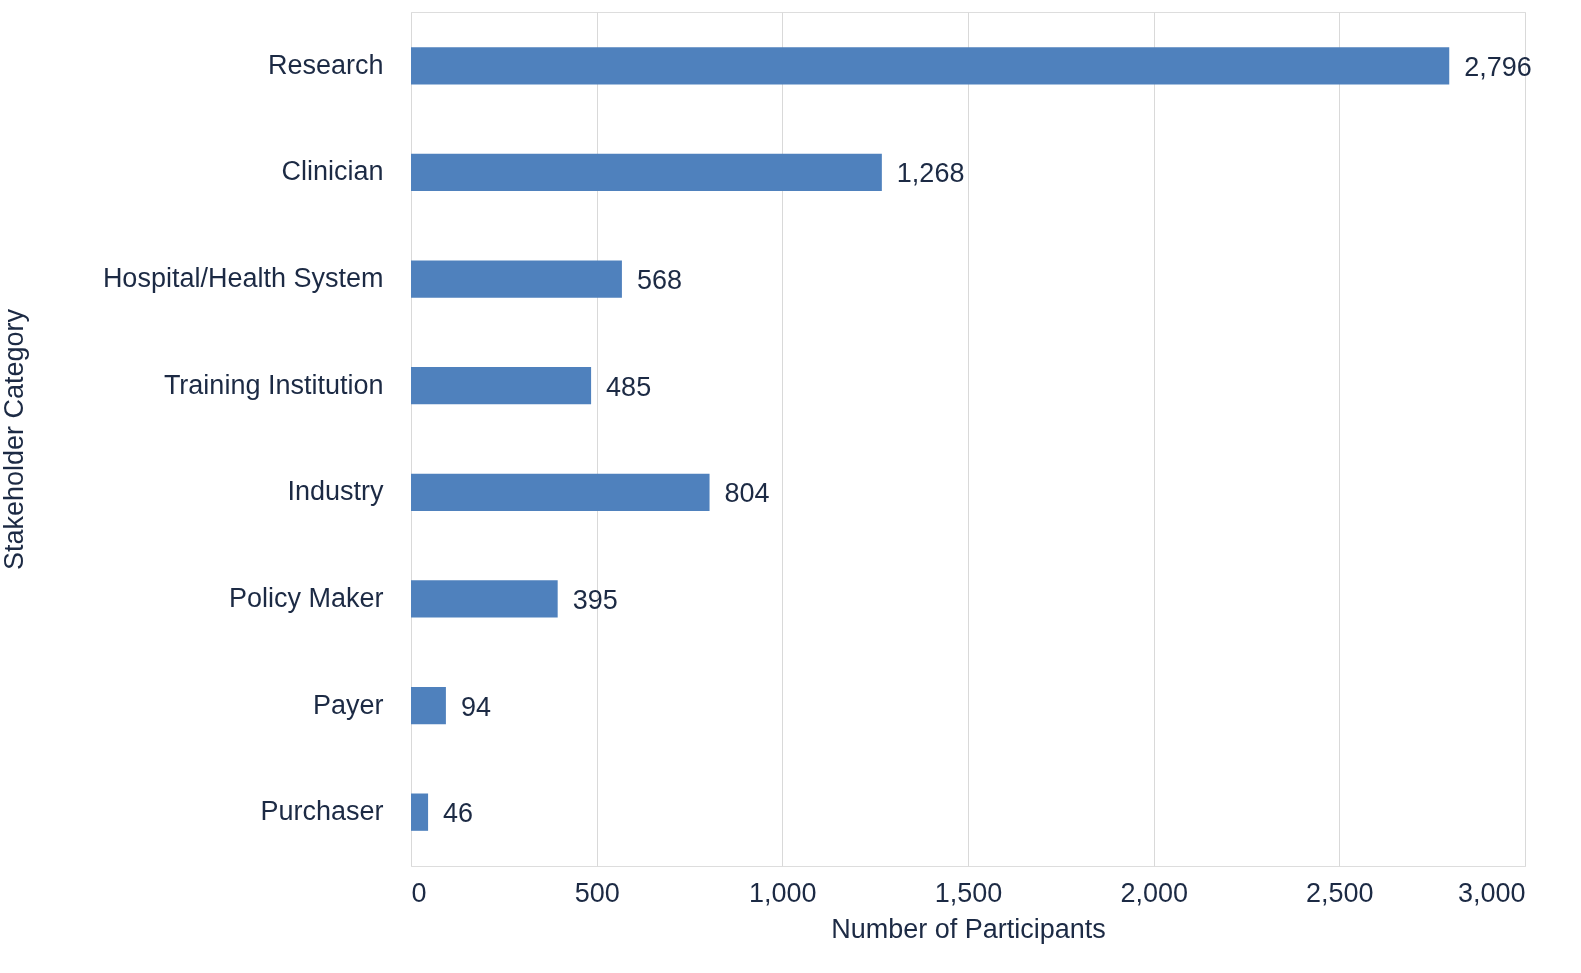 The image size is (1581, 973). I want to click on data-label: 94, so click(475, 706).